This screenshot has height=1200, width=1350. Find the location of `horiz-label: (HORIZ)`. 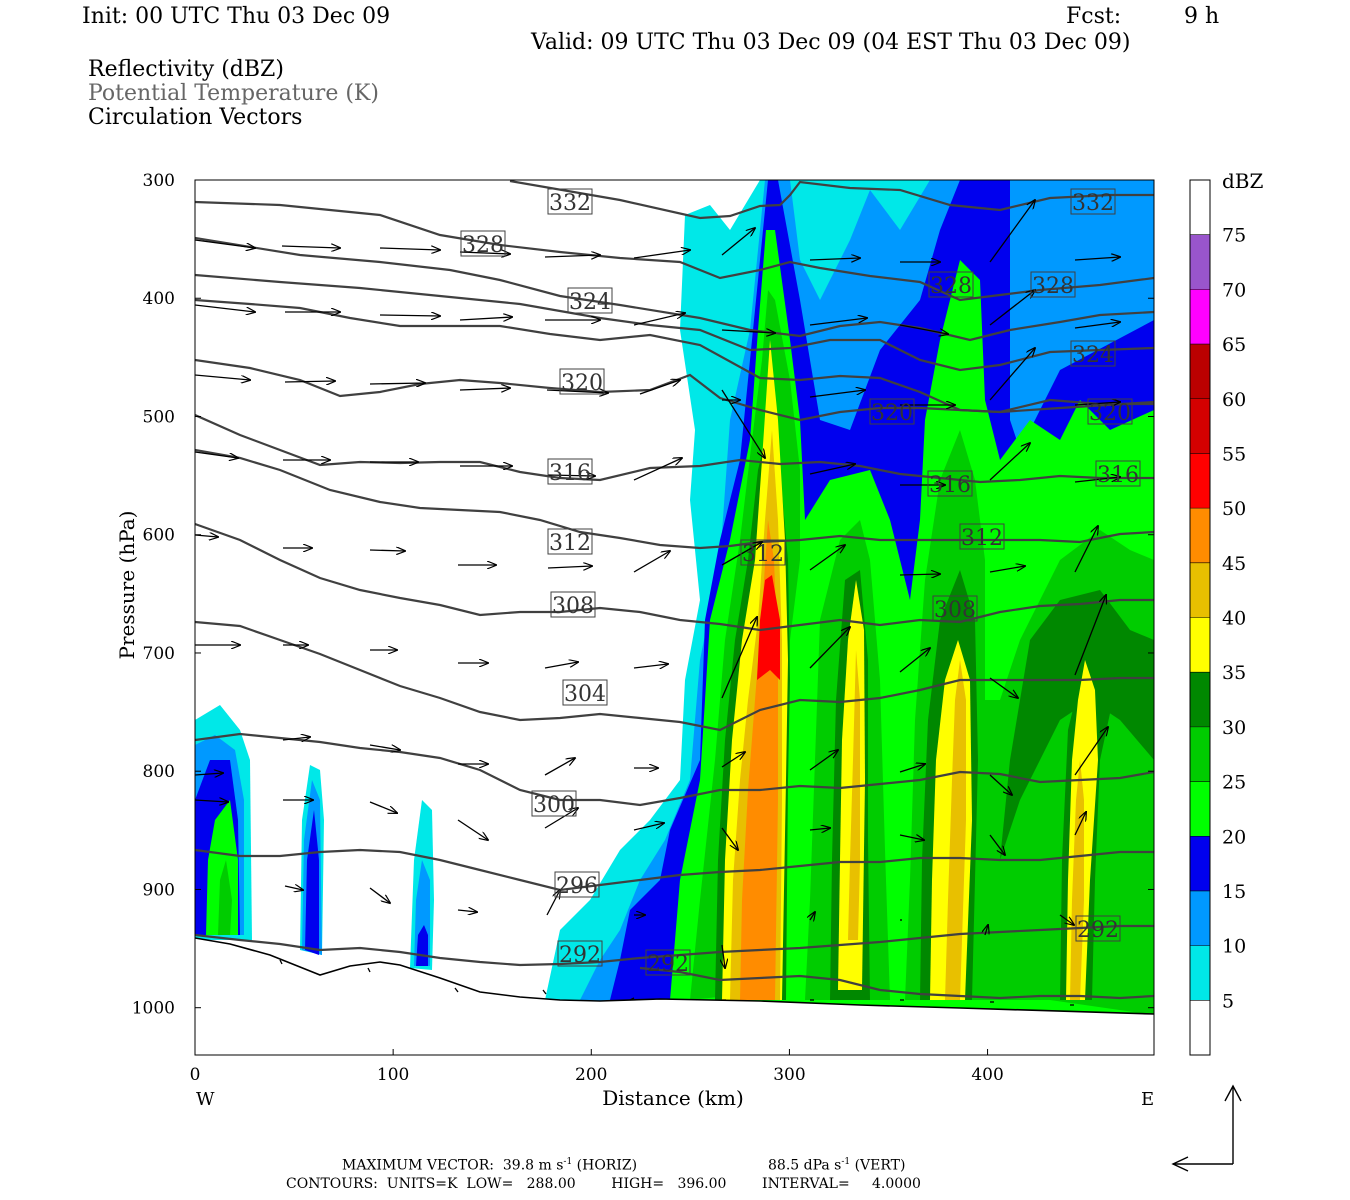

horiz-label: (HORIZ) is located at coordinates (605, 1165).